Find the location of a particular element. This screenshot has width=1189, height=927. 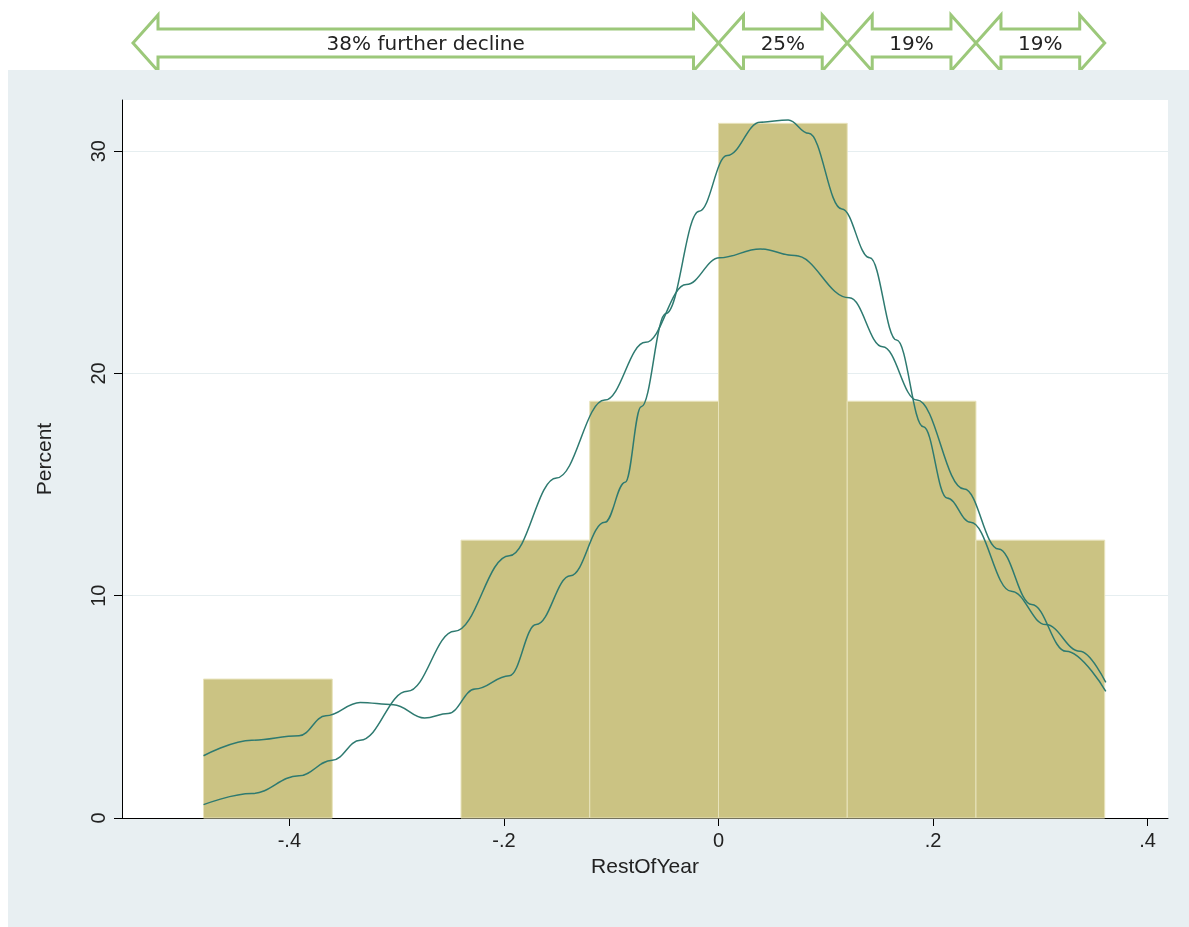

x-tick-label: .4 is located at coordinates (1147, 840).